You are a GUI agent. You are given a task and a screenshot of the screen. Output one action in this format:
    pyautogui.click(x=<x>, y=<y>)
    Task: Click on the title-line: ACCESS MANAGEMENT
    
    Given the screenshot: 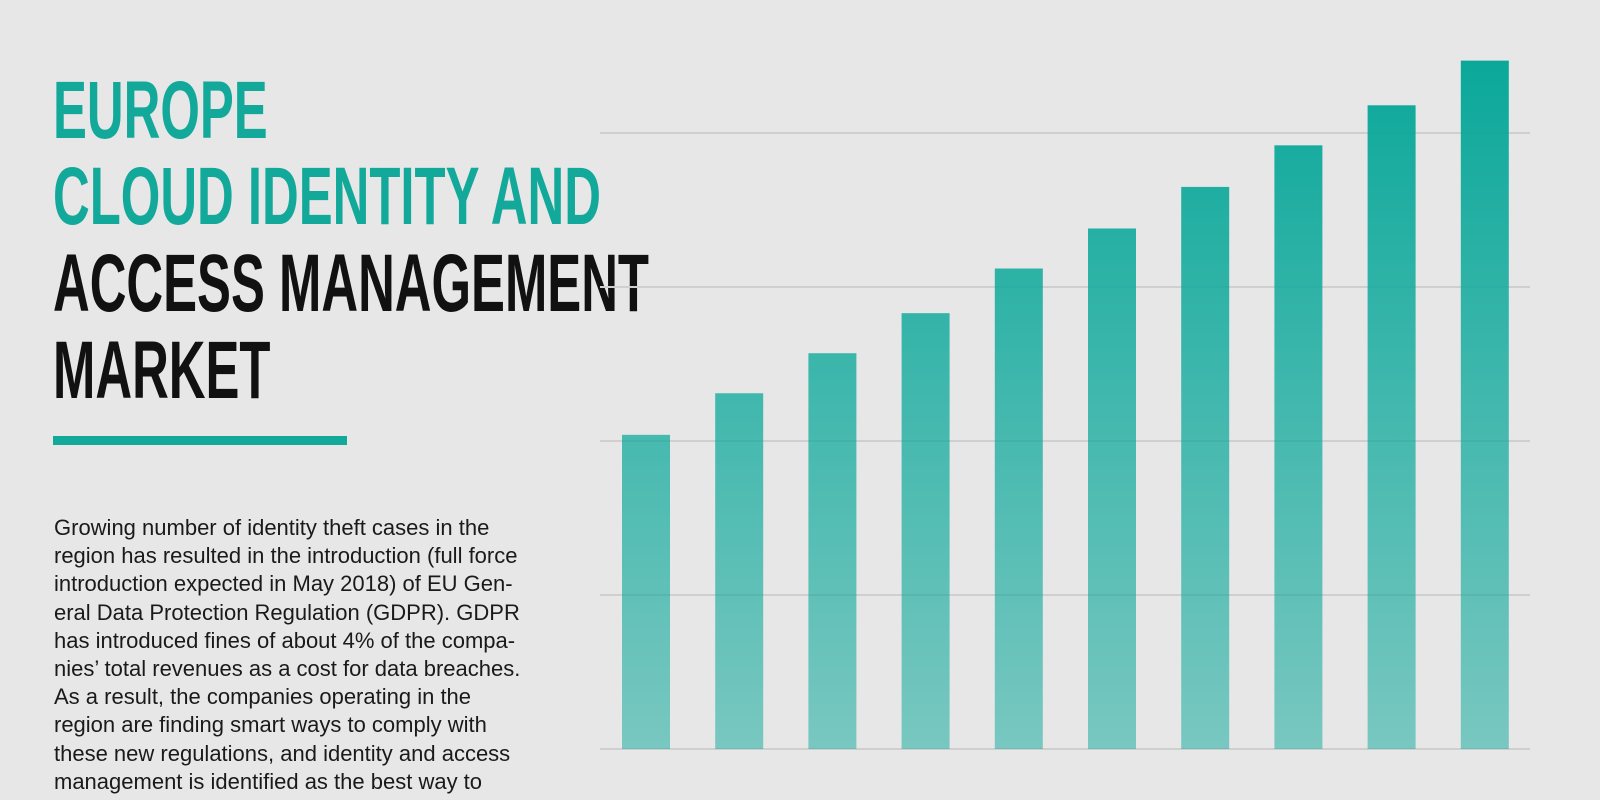 What is the action you would take?
    pyautogui.click(x=351, y=283)
    